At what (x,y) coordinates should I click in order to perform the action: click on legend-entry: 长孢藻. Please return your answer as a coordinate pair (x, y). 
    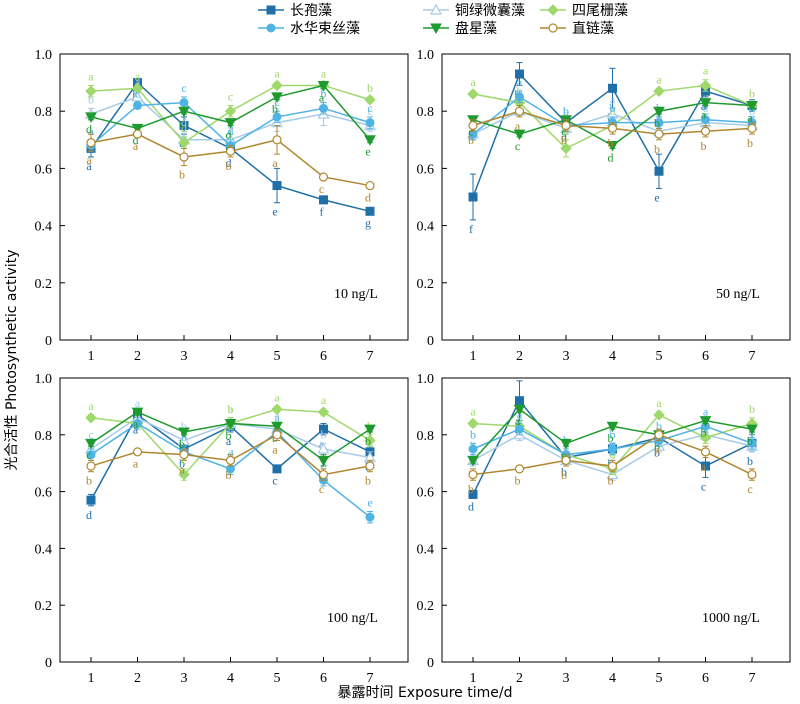
    Looking at the image, I should click on (295, 11).